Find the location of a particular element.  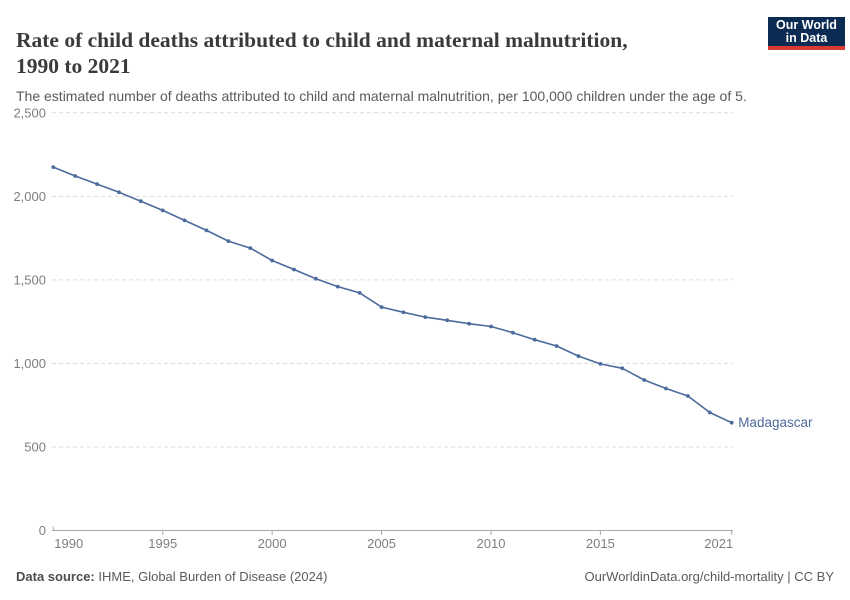

x-axis-tick-label: 2010 is located at coordinates (491, 543).